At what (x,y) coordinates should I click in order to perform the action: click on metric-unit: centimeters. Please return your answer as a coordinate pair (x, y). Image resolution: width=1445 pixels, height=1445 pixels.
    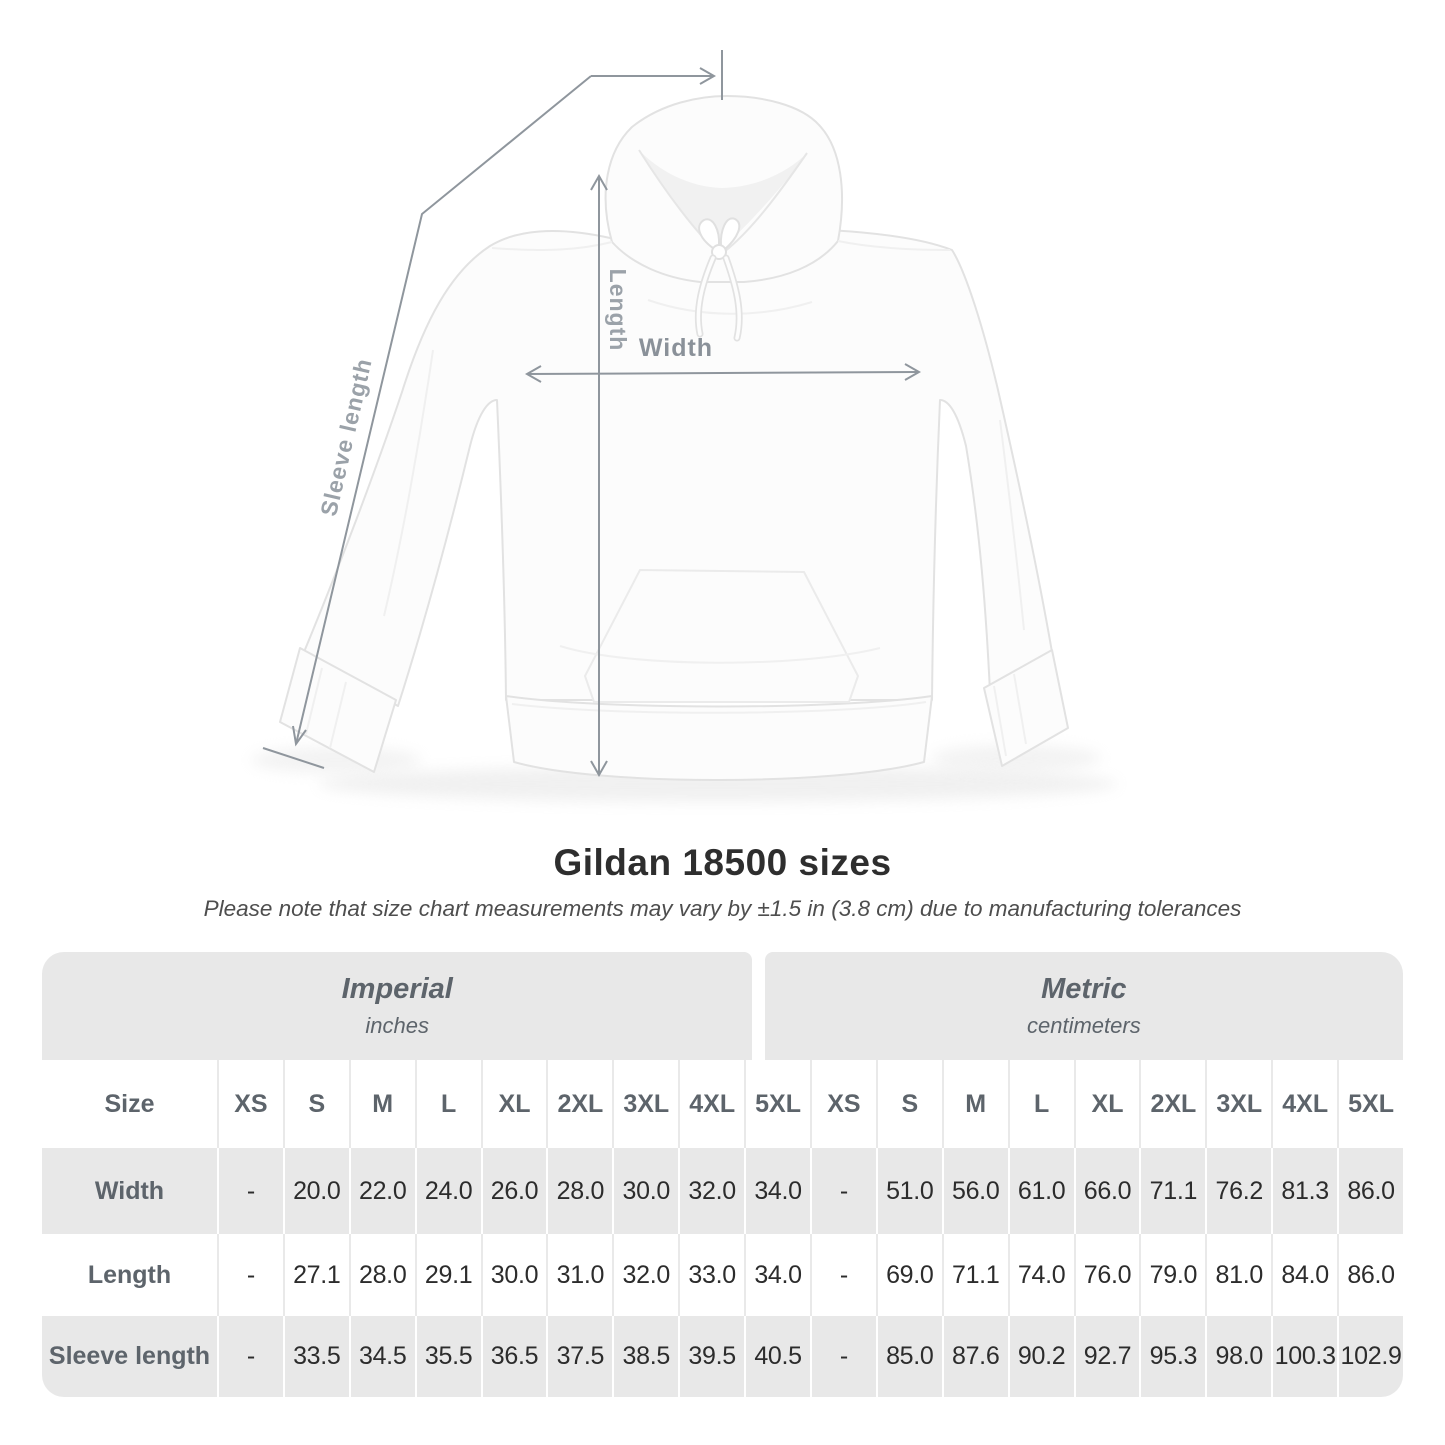
    Looking at the image, I should click on (1083, 1025).